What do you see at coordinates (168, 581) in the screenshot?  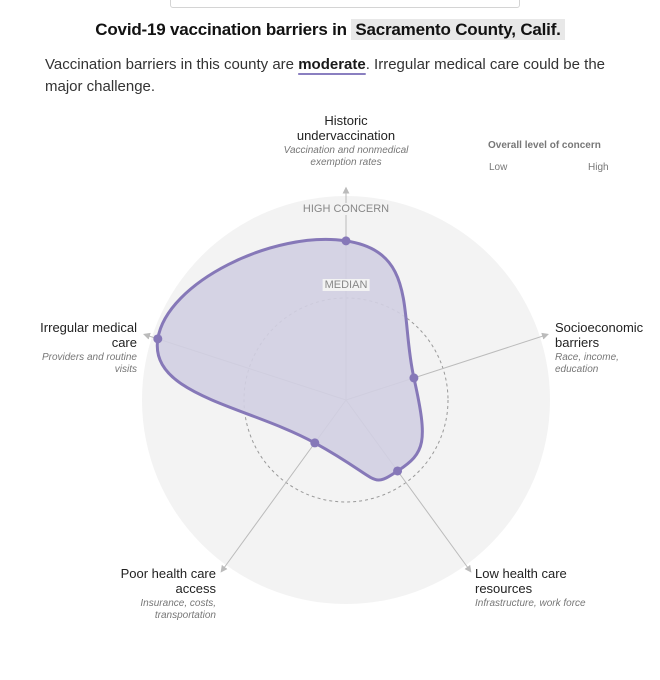 I see `axis-name: Poor health care access` at bounding box center [168, 581].